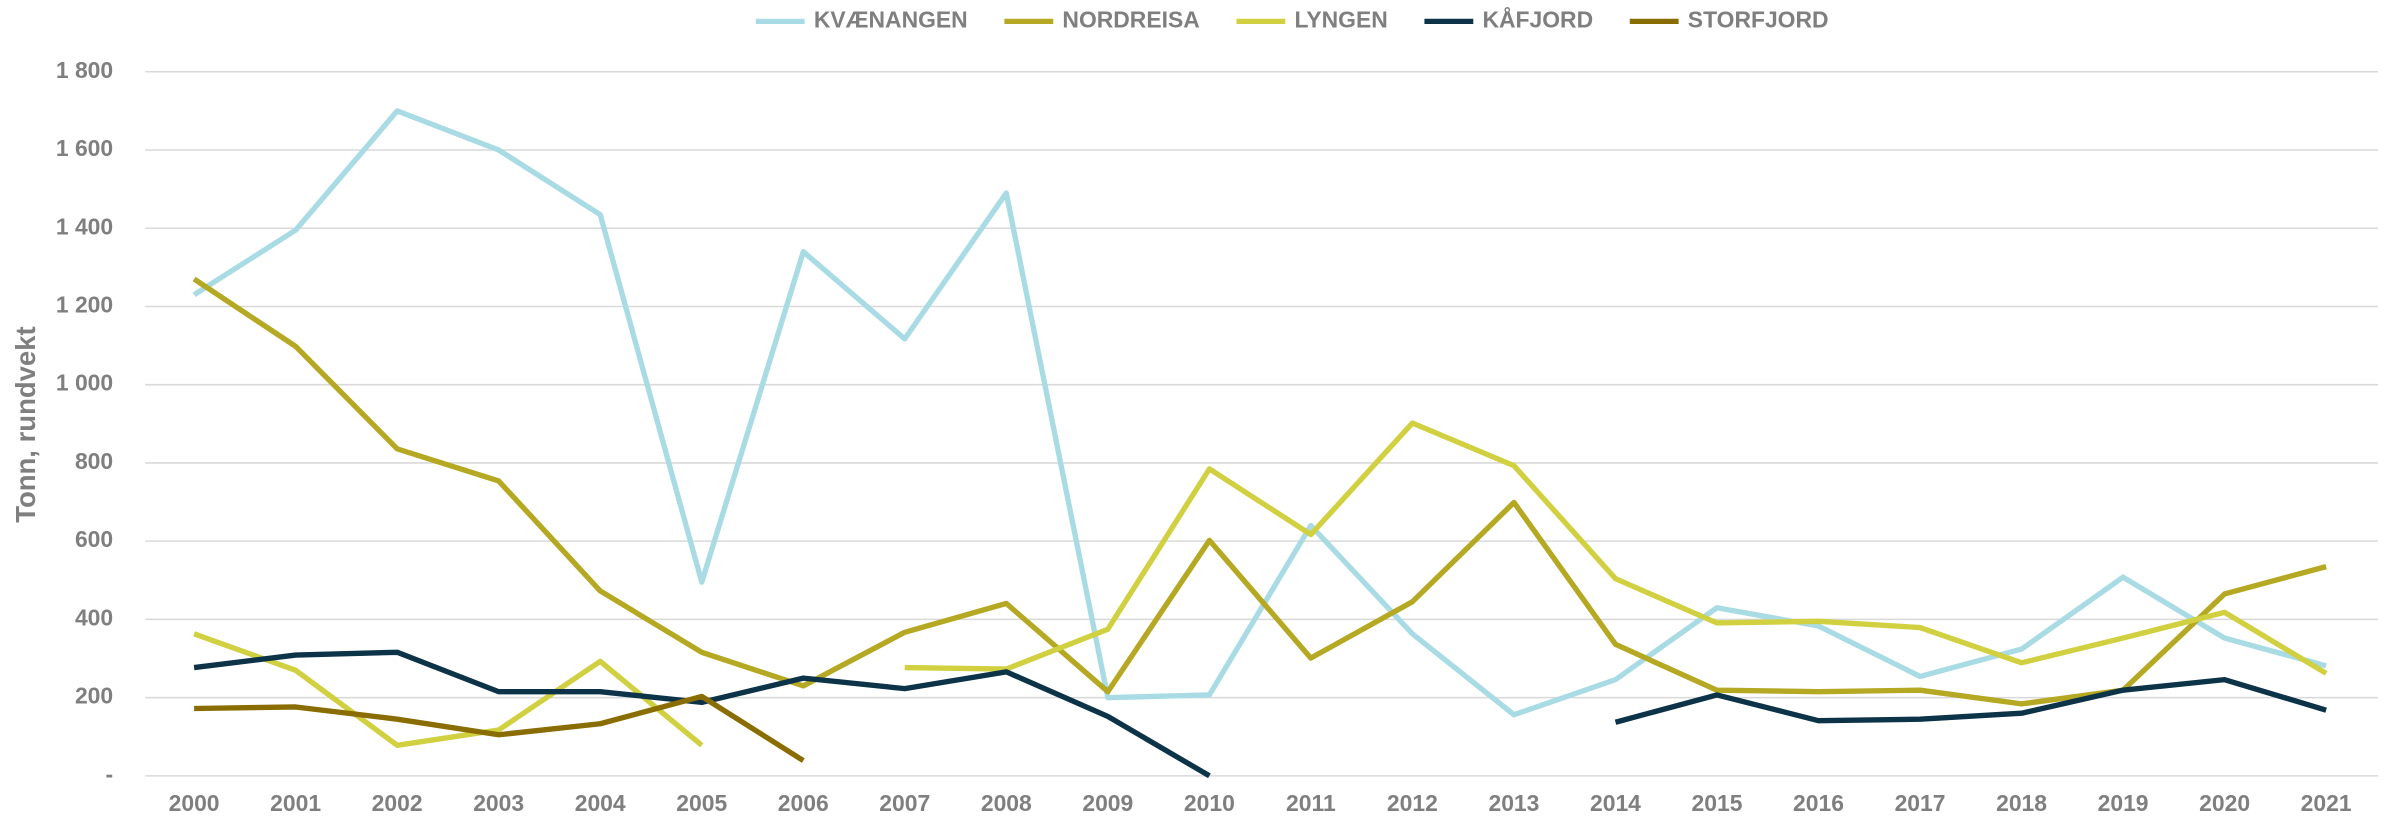 Image resolution: width=2395 pixels, height=818 pixels. Describe the element at coordinates (1130, 19) in the screenshot. I see `legend-label: NORDREISA` at that location.